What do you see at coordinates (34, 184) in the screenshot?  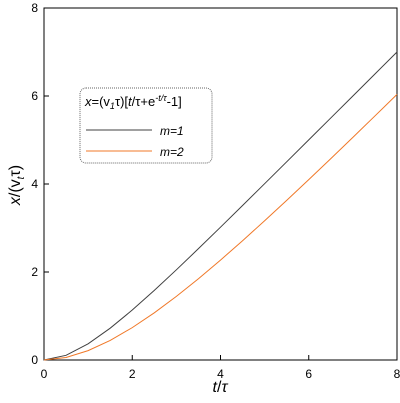 I see `y-tick-label: 4` at bounding box center [34, 184].